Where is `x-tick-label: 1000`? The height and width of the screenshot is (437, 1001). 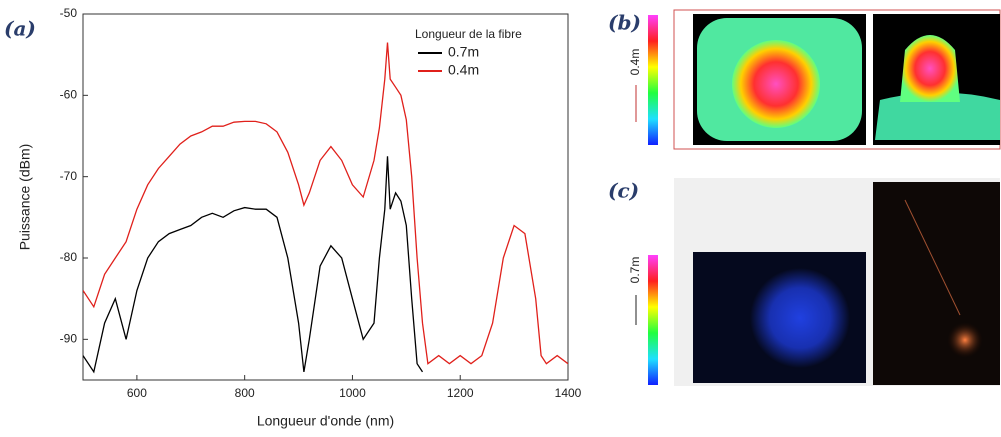
x-tick-label: 1000 is located at coordinates (352, 393).